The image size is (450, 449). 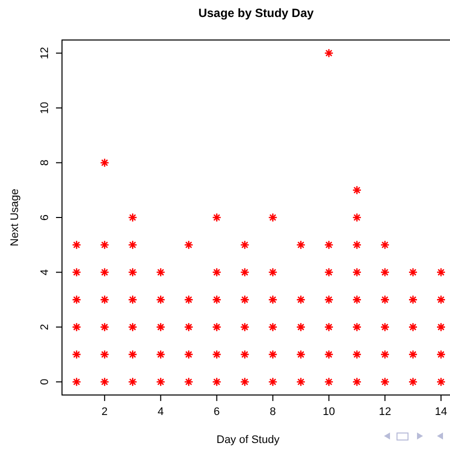 I want to click on y-tick-label: 12, so click(x=45, y=53).